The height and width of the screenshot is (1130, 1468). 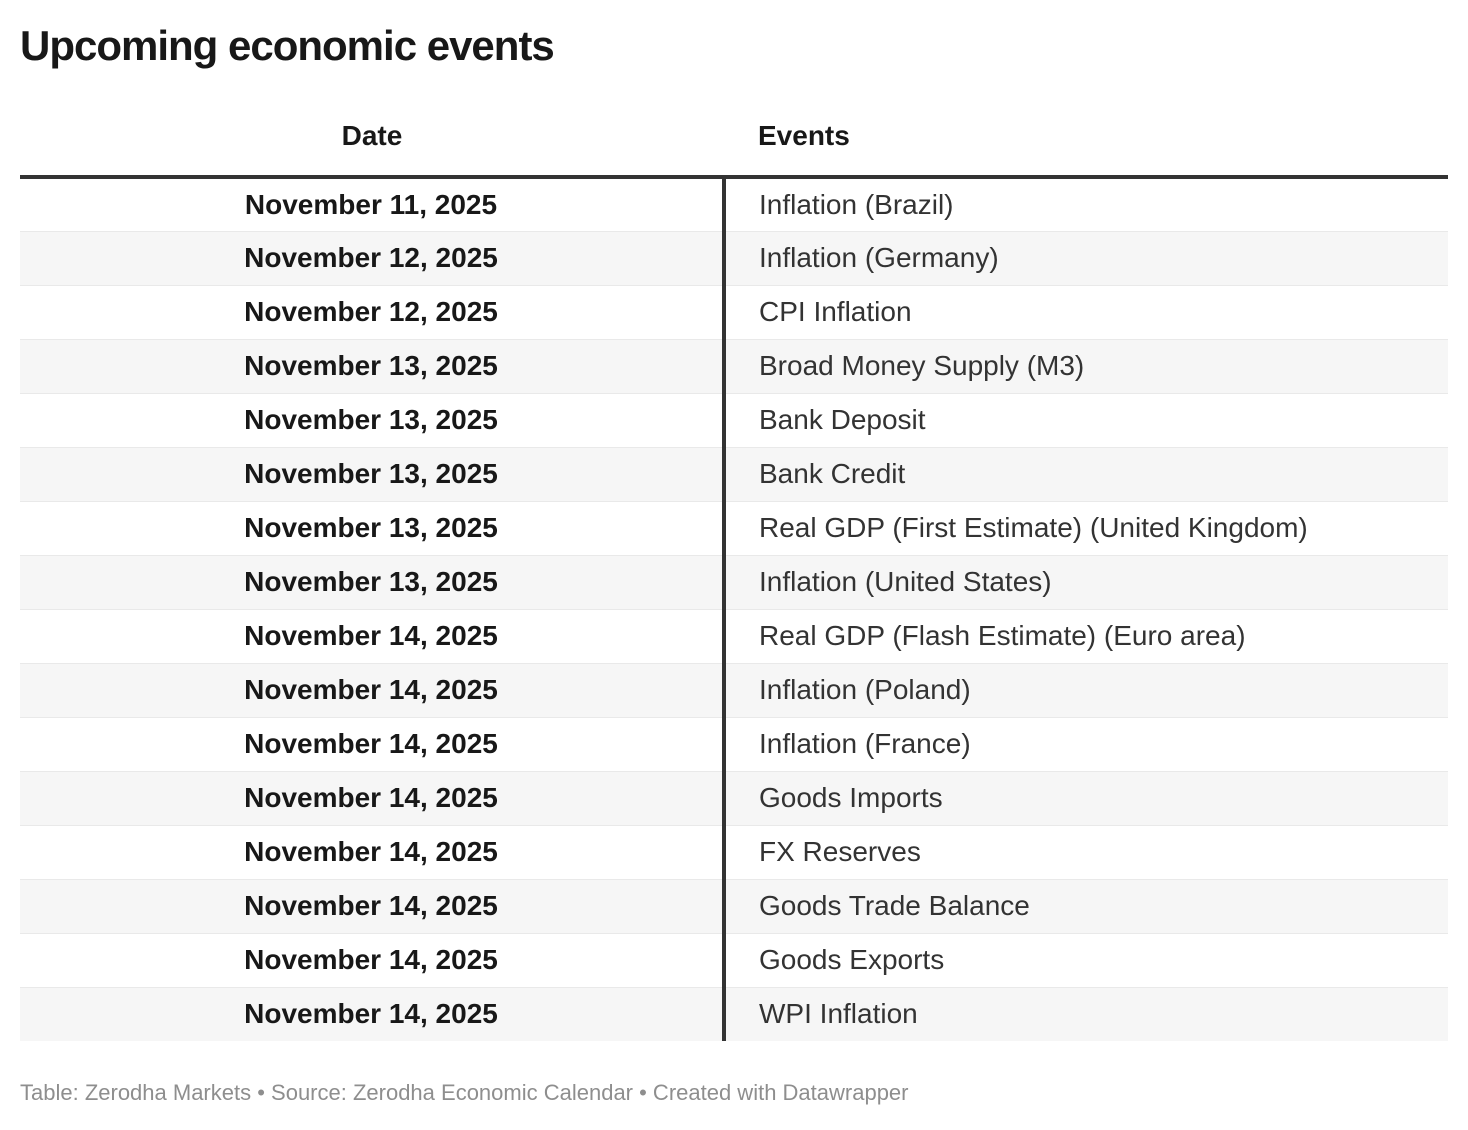 What do you see at coordinates (1085, 419) in the screenshot?
I see `event-cell: Bank Deposit` at bounding box center [1085, 419].